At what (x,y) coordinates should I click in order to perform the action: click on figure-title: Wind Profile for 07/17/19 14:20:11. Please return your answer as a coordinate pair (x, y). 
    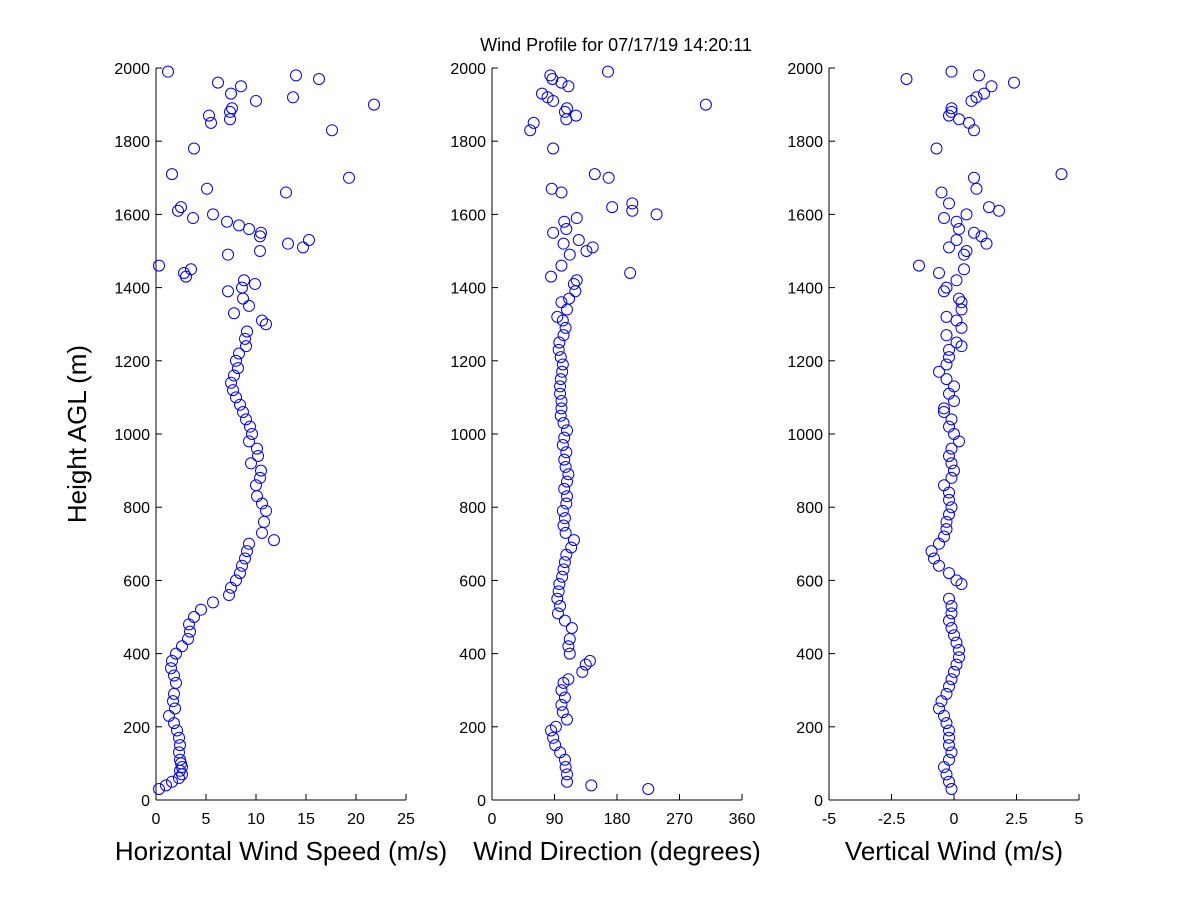
    Looking at the image, I should click on (616, 45).